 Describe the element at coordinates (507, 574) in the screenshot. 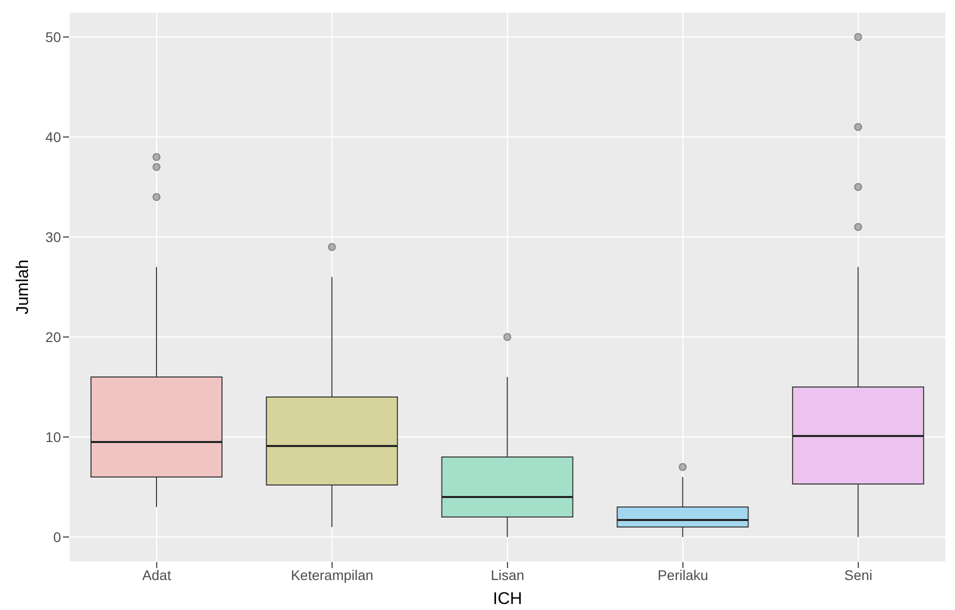

I see `x-tick-label: Lisan` at that location.